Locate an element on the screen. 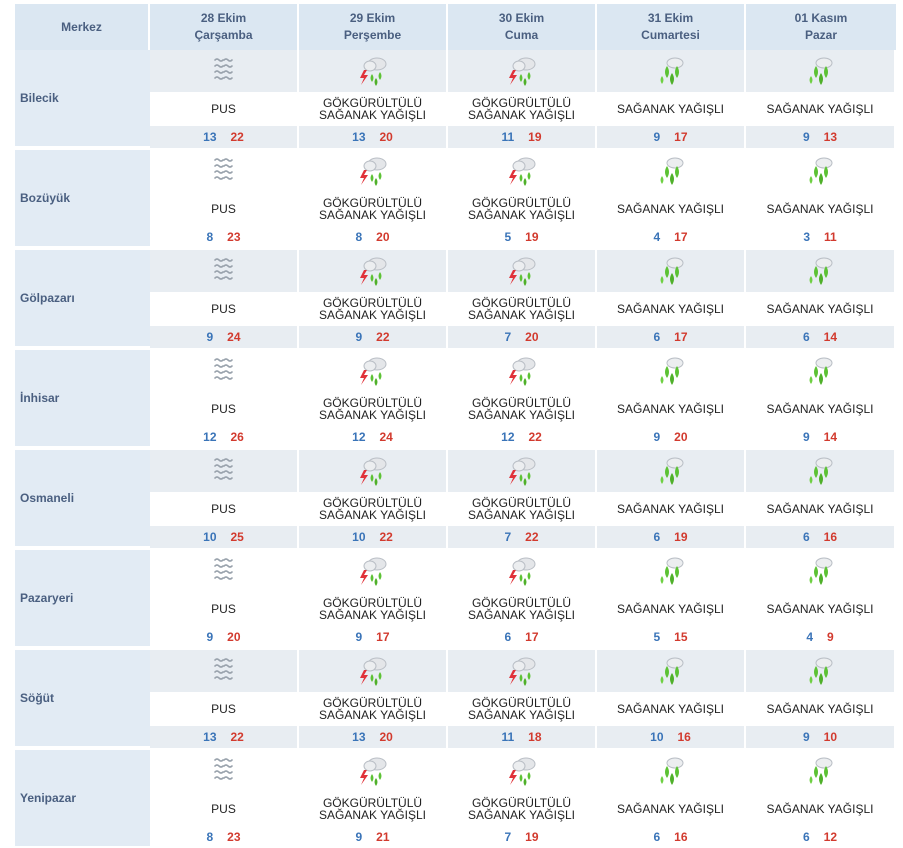  temp-low: 7 is located at coordinates (508, 337).